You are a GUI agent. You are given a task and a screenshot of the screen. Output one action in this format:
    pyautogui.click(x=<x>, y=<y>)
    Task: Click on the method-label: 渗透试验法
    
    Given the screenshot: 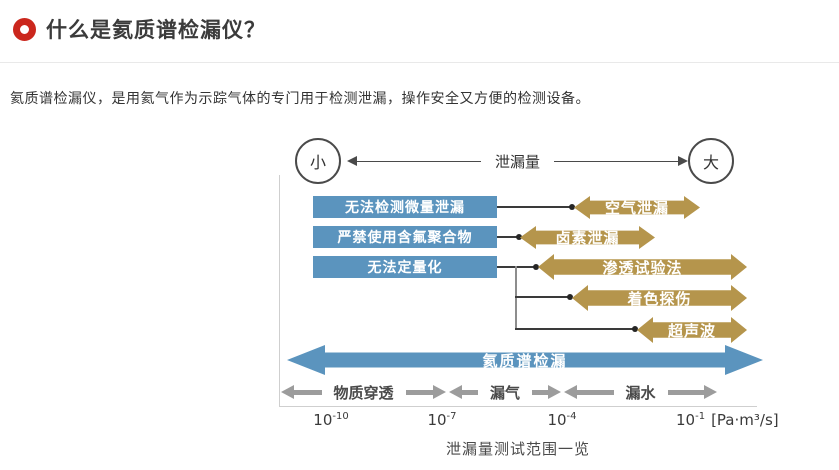 What is the action you would take?
    pyautogui.click(x=642, y=267)
    